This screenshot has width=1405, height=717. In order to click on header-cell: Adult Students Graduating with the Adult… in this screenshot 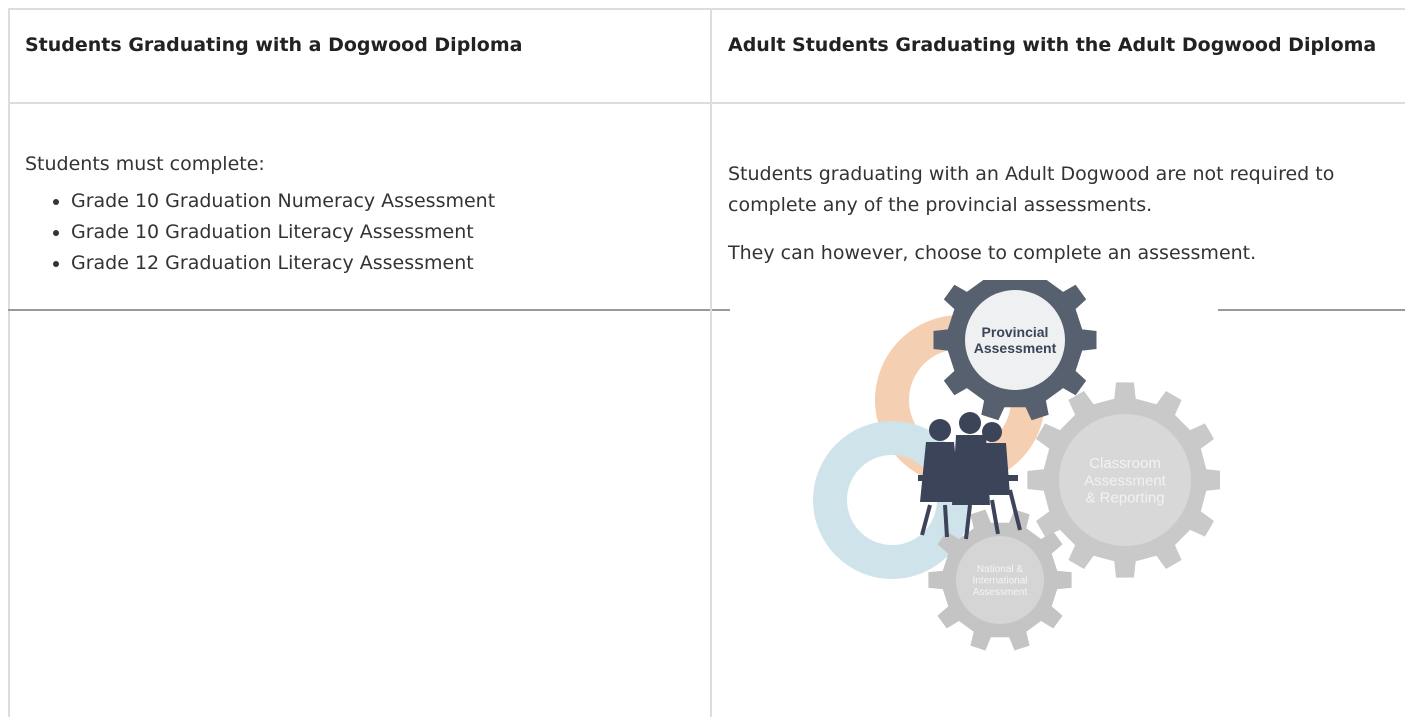, I will do `click(1052, 45)`.